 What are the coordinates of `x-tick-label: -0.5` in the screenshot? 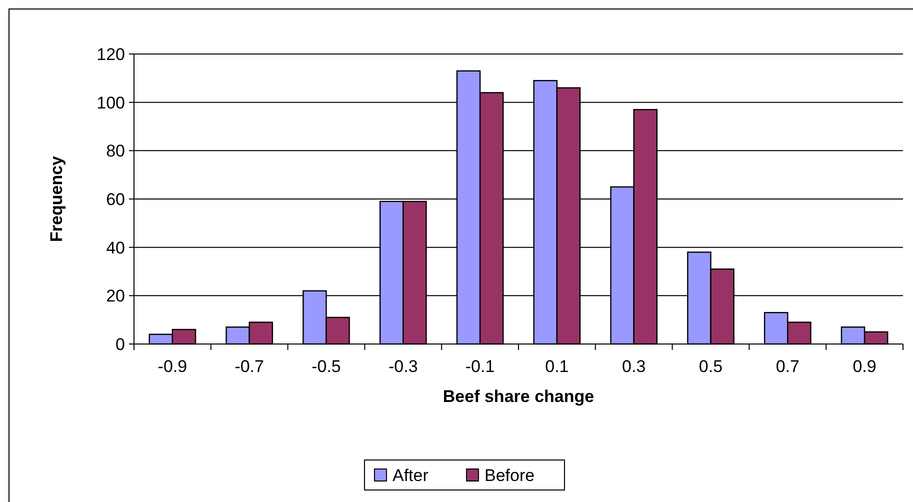 It's located at (326, 366).